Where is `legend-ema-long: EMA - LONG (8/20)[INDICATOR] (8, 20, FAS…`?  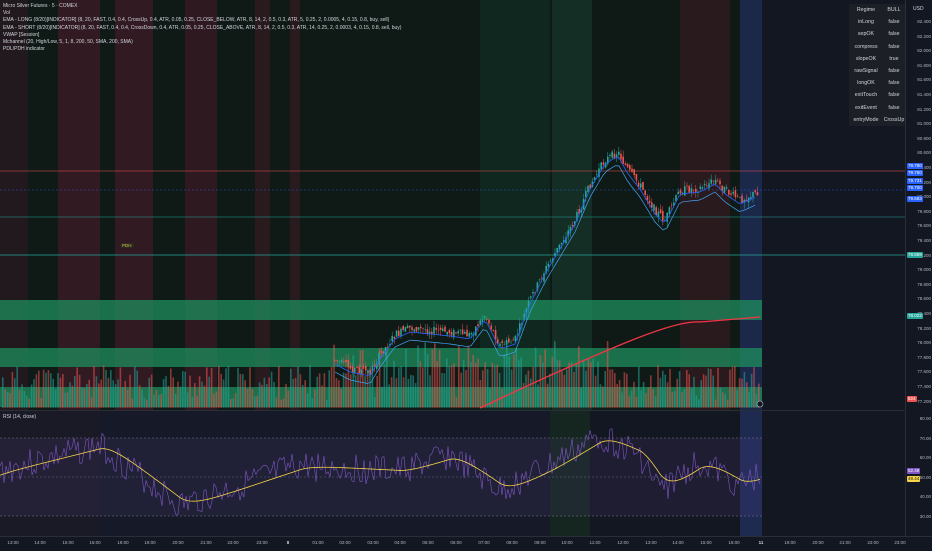 legend-ema-long: EMA - LONG (8/20)[INDICATOR] (8, 20, FAS… is located at coordinates (196, 20).